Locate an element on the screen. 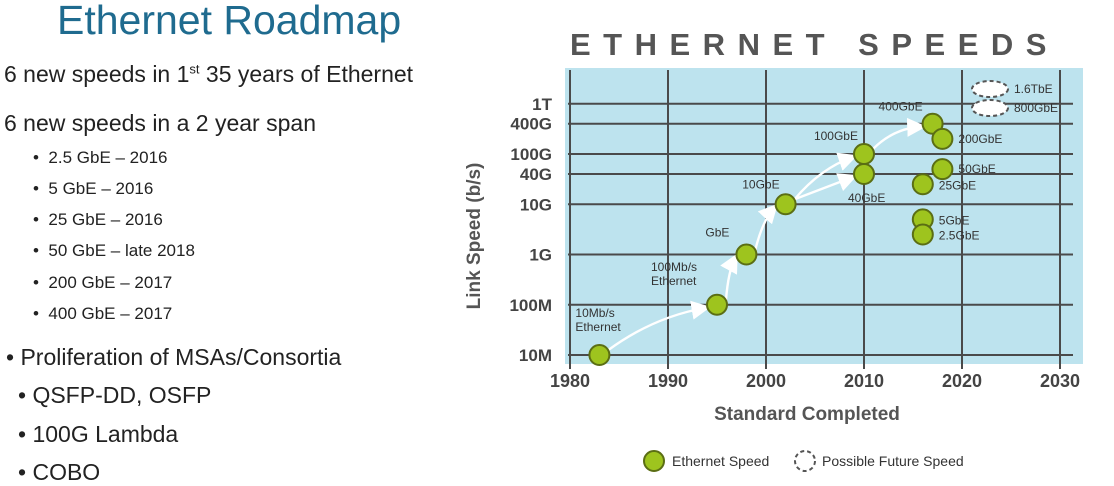 This screenshot has height=486, width=1114. x-tick-label: 1990 is located at coordinates (668, 381).